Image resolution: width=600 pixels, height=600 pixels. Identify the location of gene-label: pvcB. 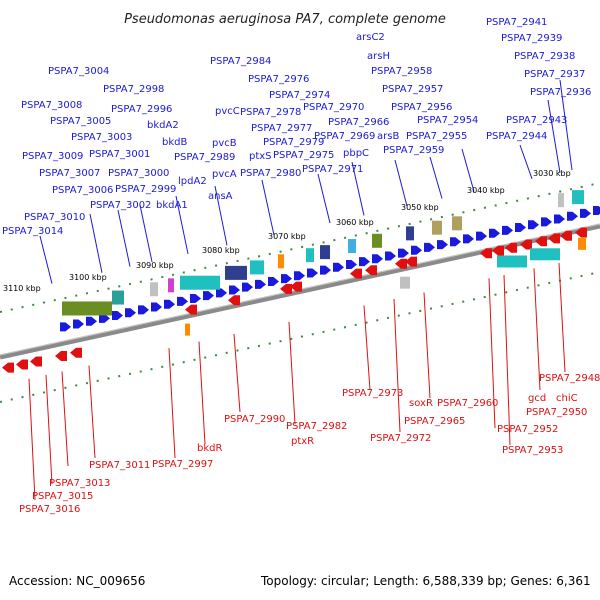
(224, 143).